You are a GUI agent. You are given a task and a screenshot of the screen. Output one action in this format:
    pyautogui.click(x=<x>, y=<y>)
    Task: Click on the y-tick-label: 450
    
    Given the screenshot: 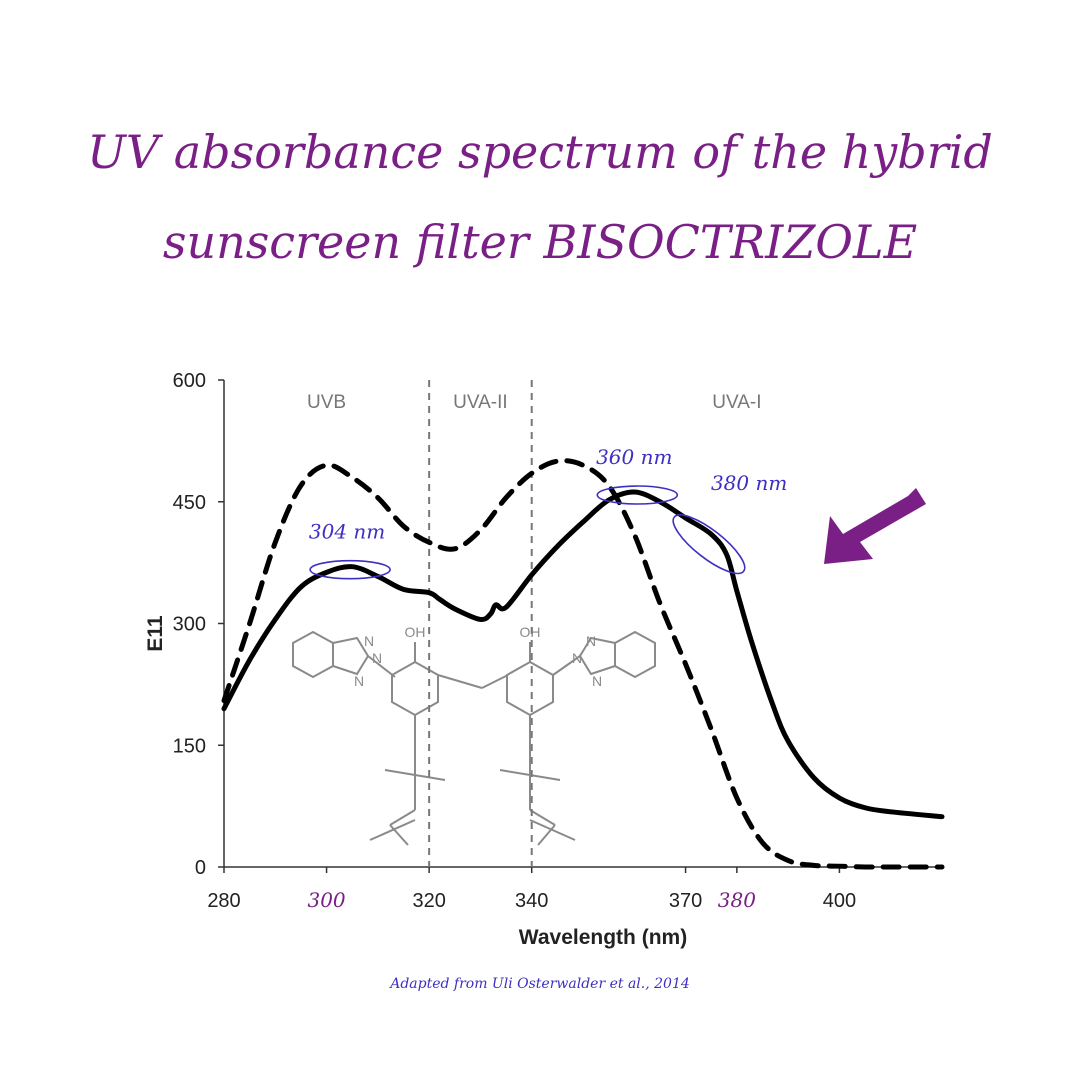 What is the action you would take?
    pyautogui.click(x=189, y=503)
    